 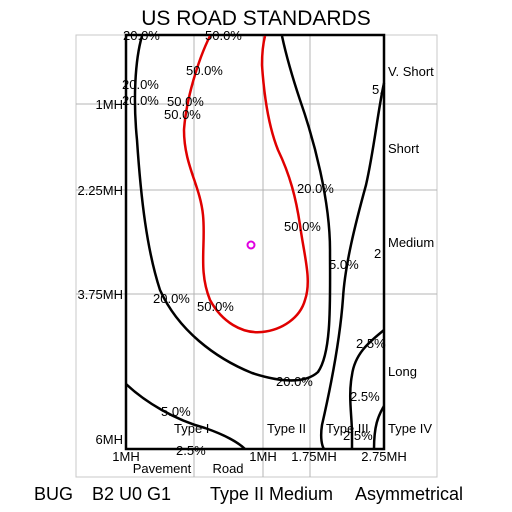 What do you see at coordinates (402, 371) in the screenshot?
I see `length-label-long: Long` at bounding box center [402, 371].